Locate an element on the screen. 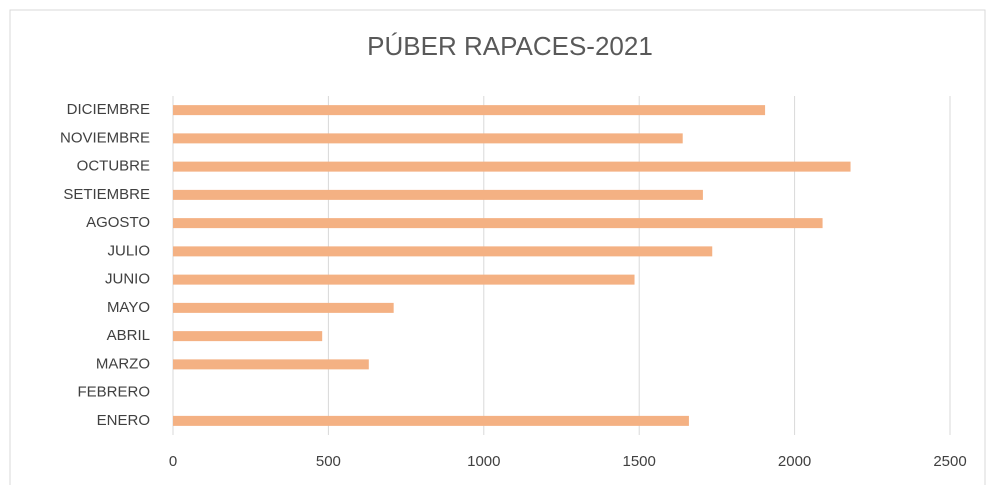 This screenshot has height=485, width=992. x-tick-label: 1000 is located at coordinates (483, 461).